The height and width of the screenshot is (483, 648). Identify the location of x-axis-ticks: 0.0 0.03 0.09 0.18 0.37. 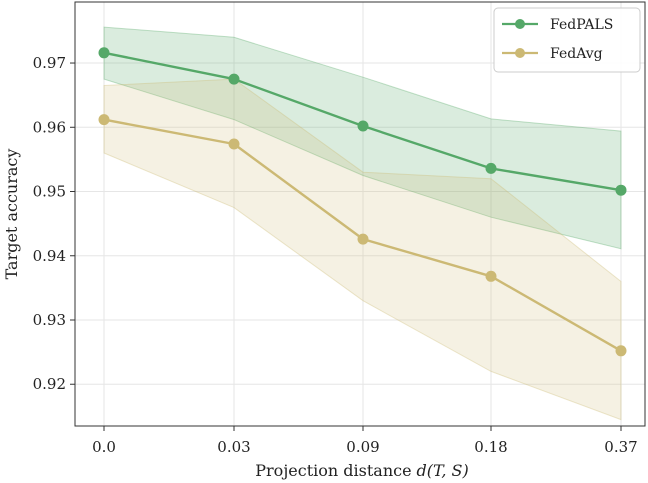
(365, 441).